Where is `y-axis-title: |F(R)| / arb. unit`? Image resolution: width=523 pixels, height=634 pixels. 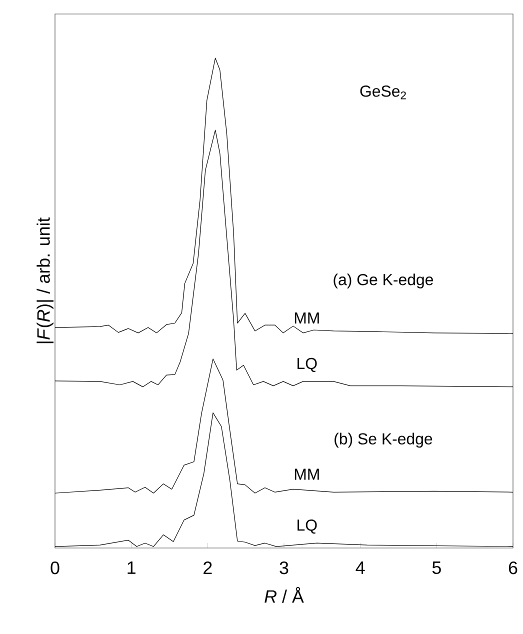 y-axis-title: |F(R)| / arb. unit is located at coordinates (45, 280).